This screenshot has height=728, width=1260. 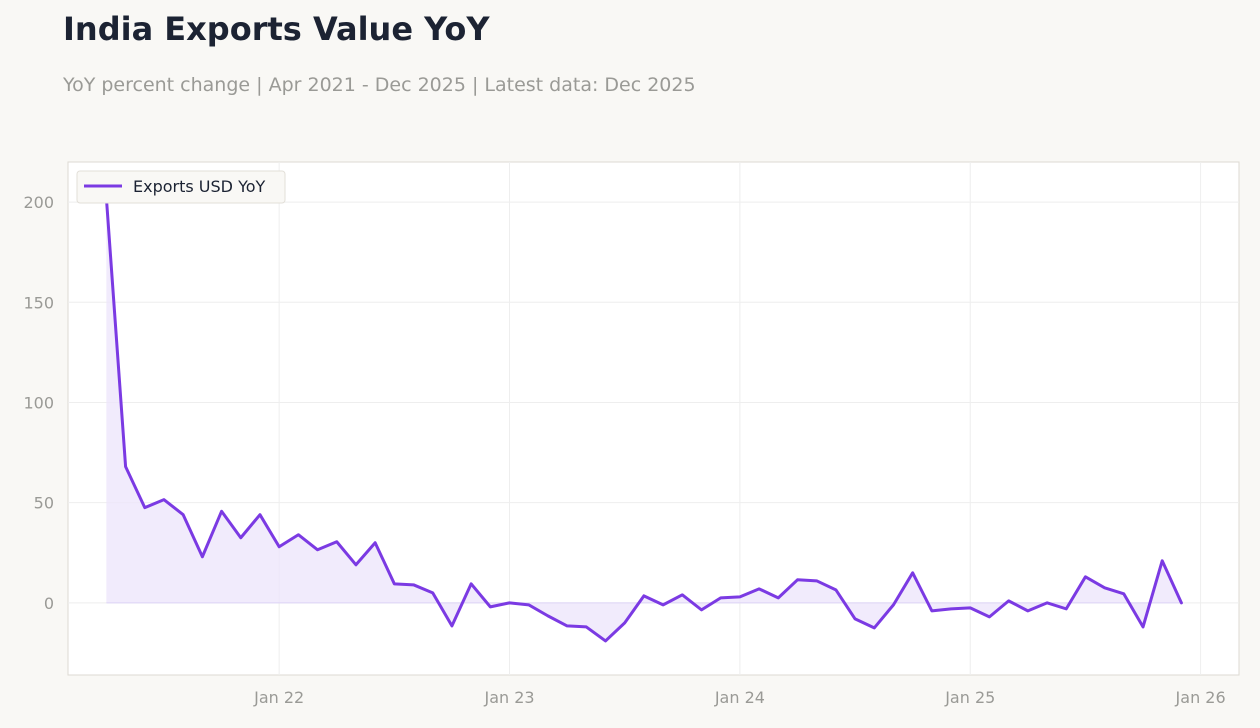 What do you see at coordinates (44, 503) in the screenshot?
I see `y-tick-label: 50` at bounding box center [44, 503].